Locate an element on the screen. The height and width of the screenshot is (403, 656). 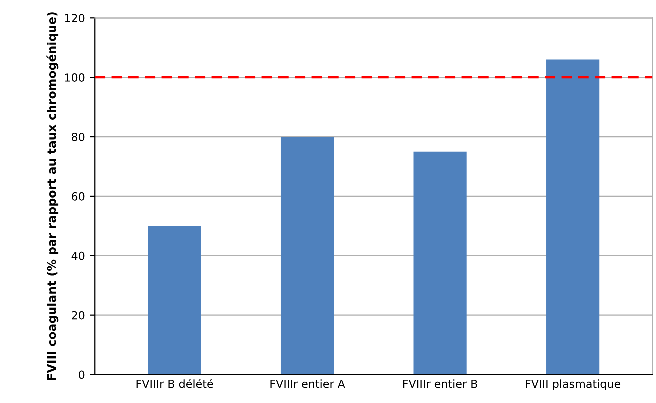
y-tick-label: 120 is located at coordinates (75, 18).